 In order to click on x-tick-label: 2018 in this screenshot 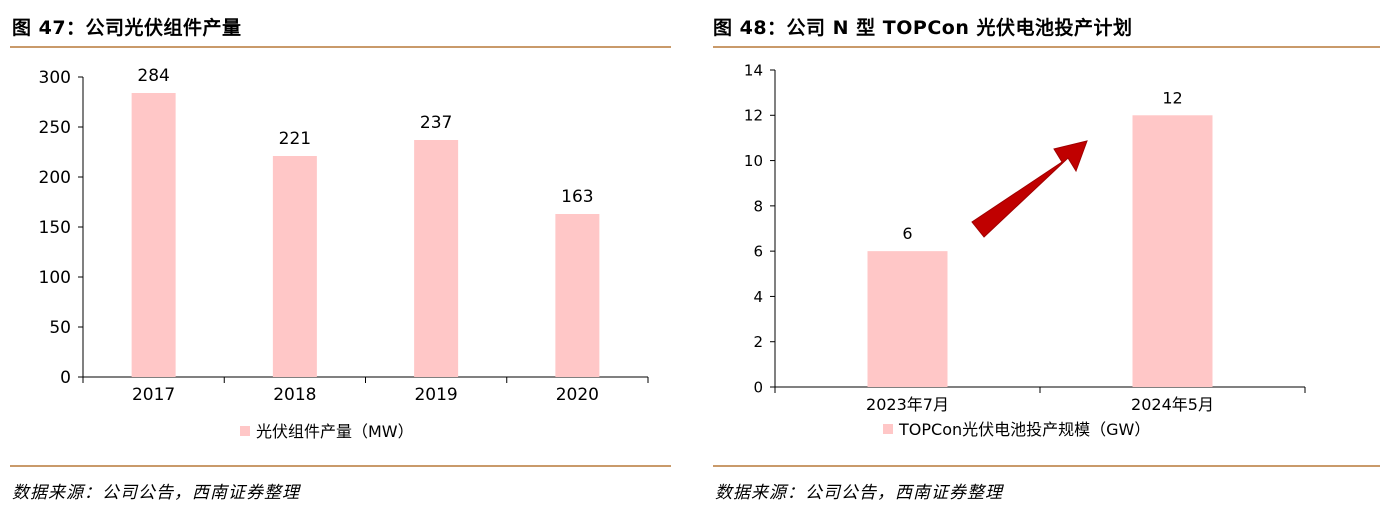, I will do `click(294, 395)`.